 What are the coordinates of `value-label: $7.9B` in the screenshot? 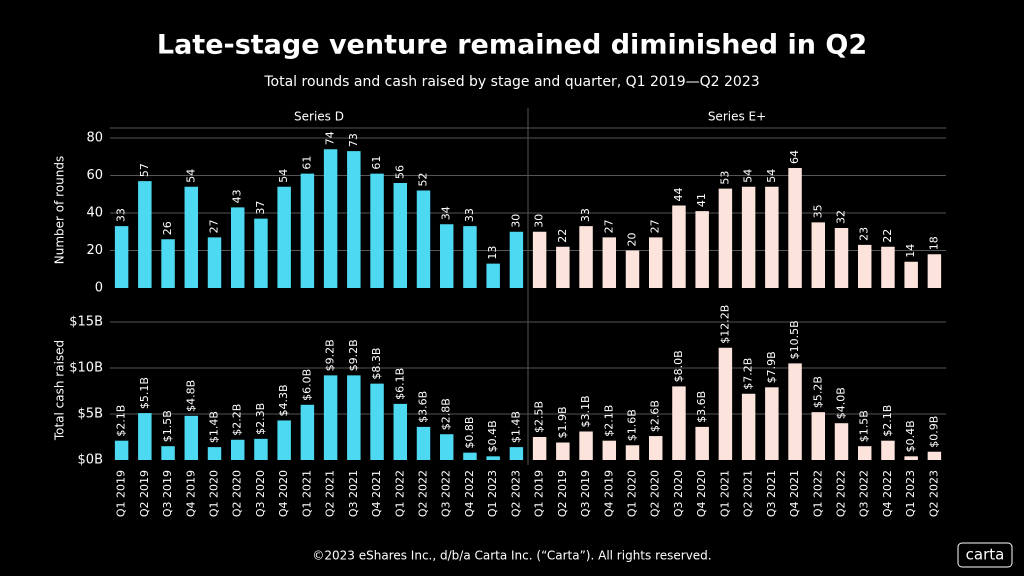 It's located at (771, 367).